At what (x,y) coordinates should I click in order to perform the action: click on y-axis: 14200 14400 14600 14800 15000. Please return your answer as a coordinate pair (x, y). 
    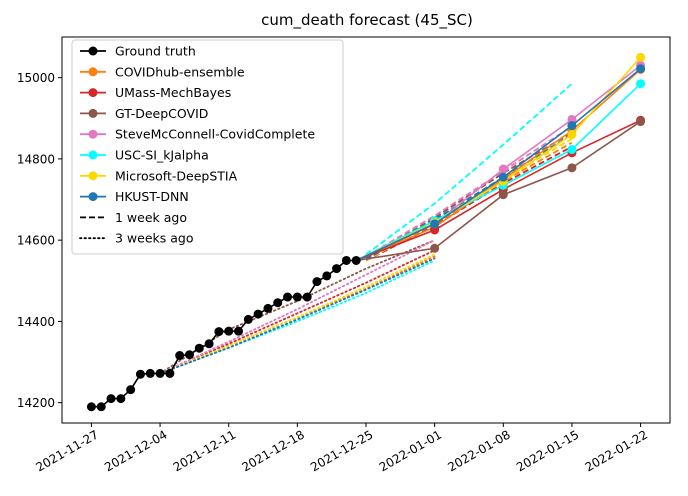
    Looking at the image, I should click on (39, 240).